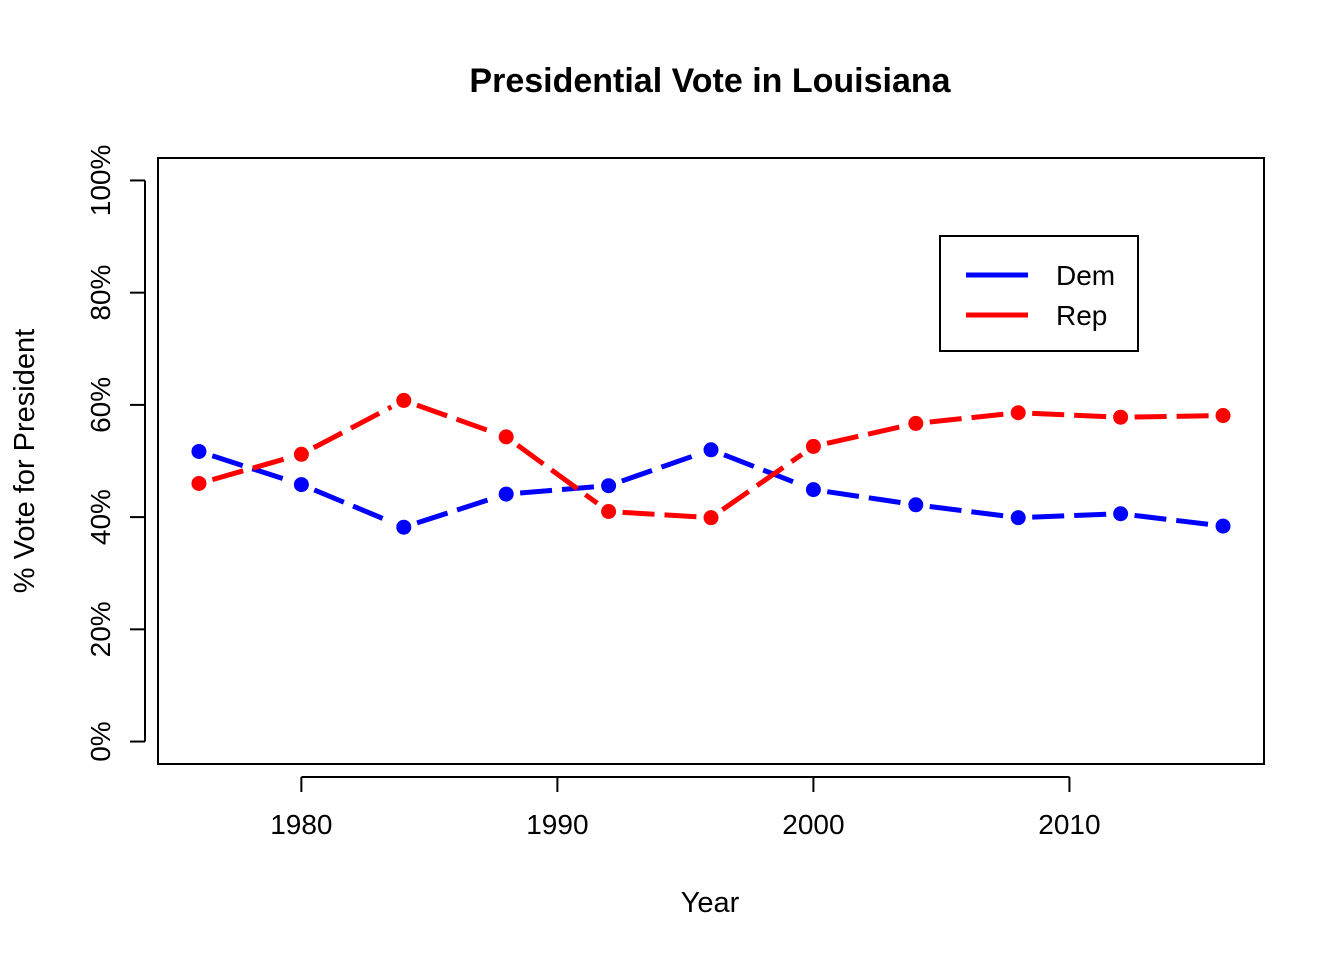 The image size is (1344, 960). I want to click on x-tick-label: 2000, so click(813, 824).